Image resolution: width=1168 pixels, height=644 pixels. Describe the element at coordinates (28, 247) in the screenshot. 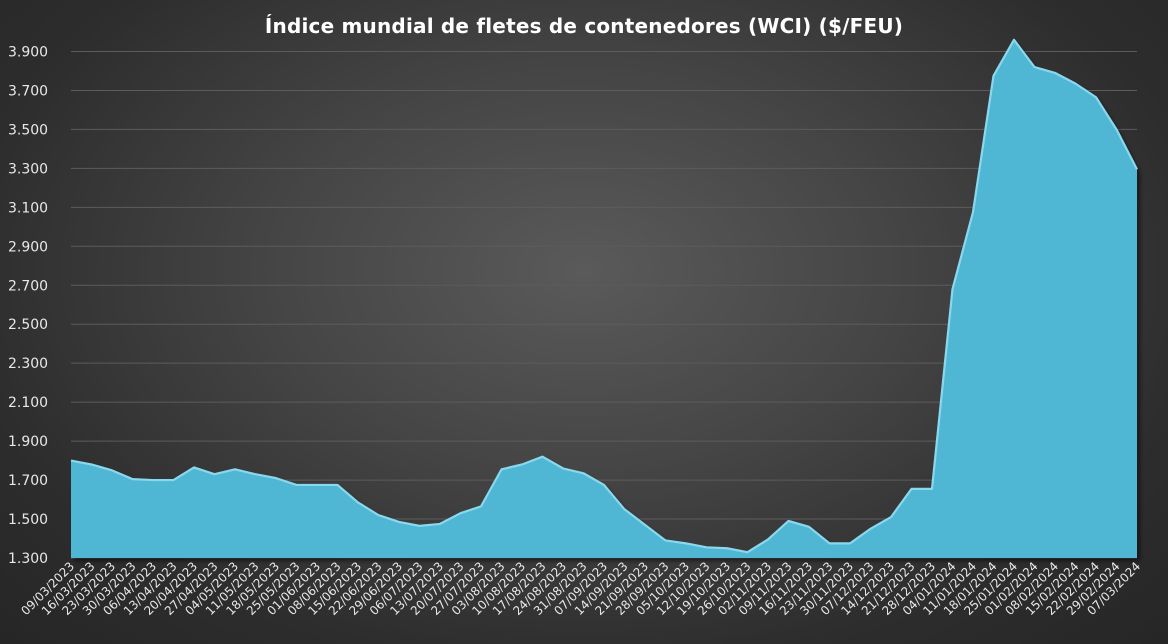

I see `y-tick-label: 2.900` at that location.